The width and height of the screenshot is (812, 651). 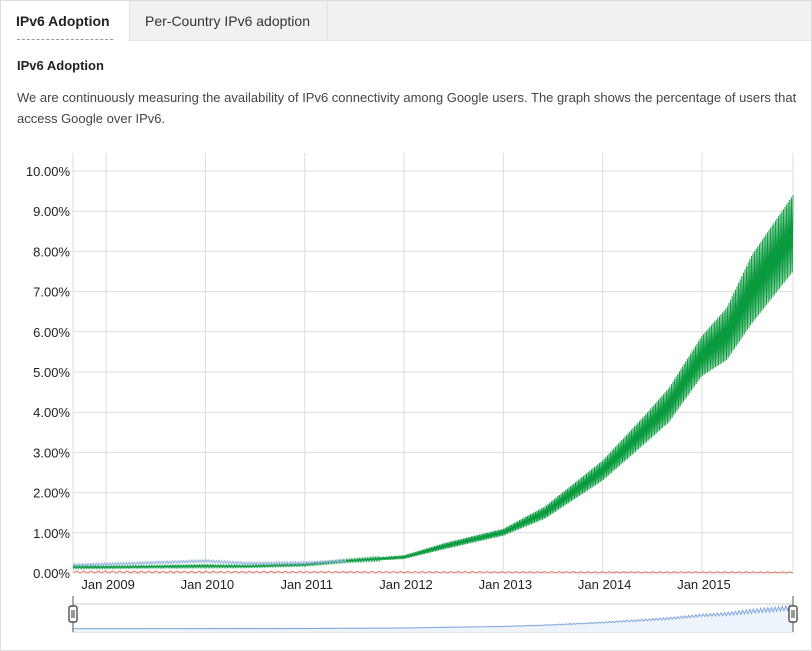 What do you see at coordinates (51, 452) in the screenshot?
I see `y-tick-label: 3.00%` at bounding box center [51, 452].